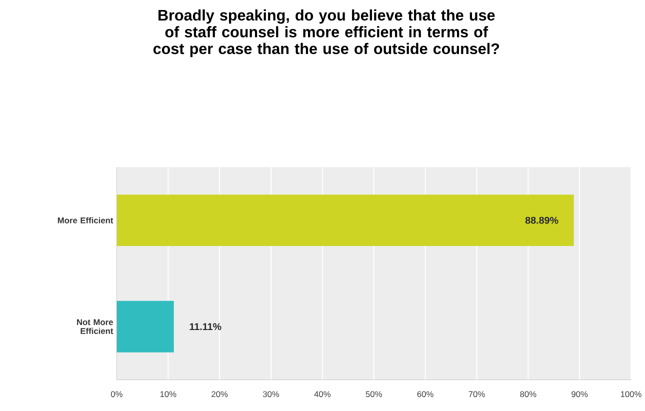  I want to click on x-tick-label: 0%, so click(116, 393).